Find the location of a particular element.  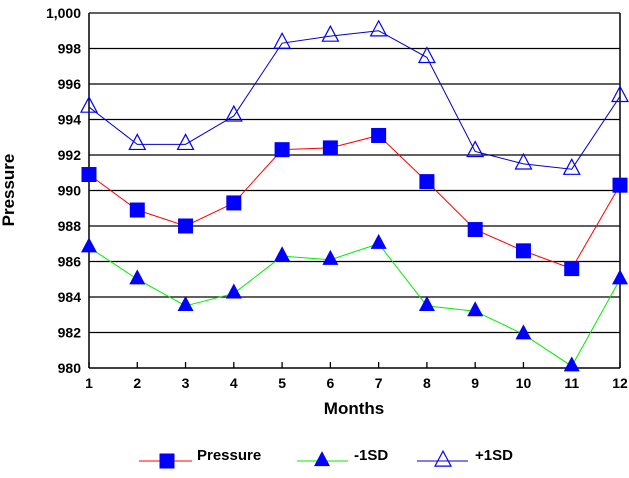

y-tick-label: 992 is located at coordinates (70, 155).